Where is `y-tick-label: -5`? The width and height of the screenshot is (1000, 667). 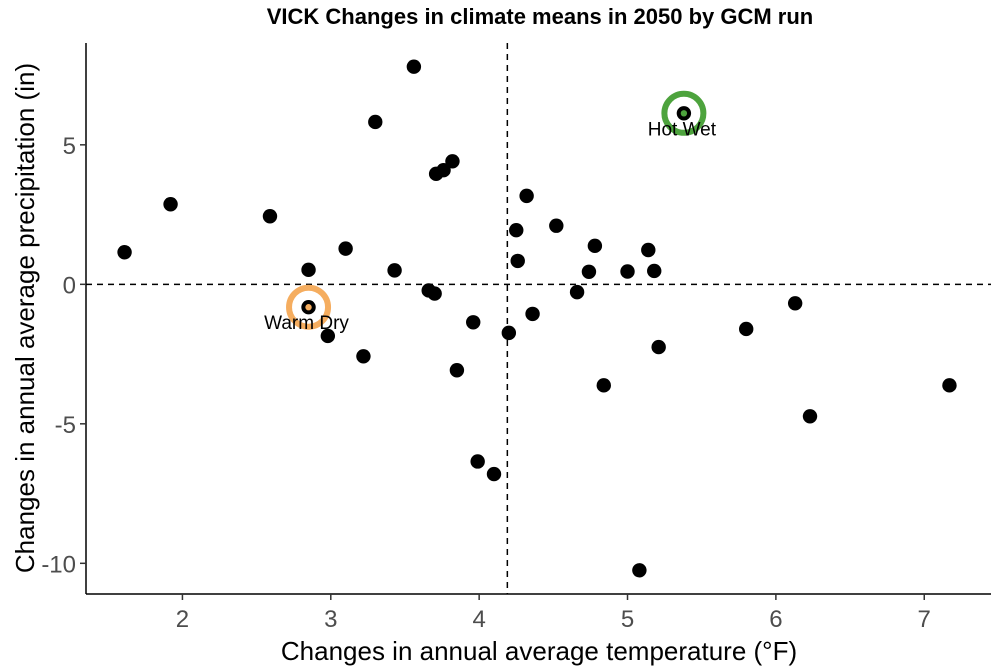
y-tick-label: -5 is located at coordinates (65, 425).